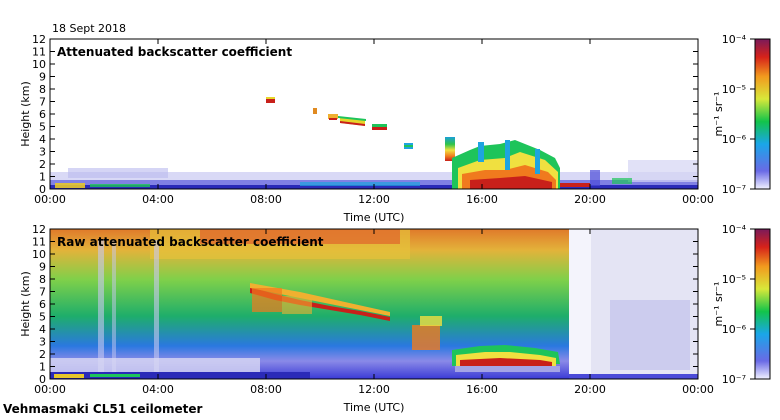 The width and height of the screenshot is (780, 420). I want to click on panel-title: Raw attenuated backscatter coefficient, so click(190, 242).